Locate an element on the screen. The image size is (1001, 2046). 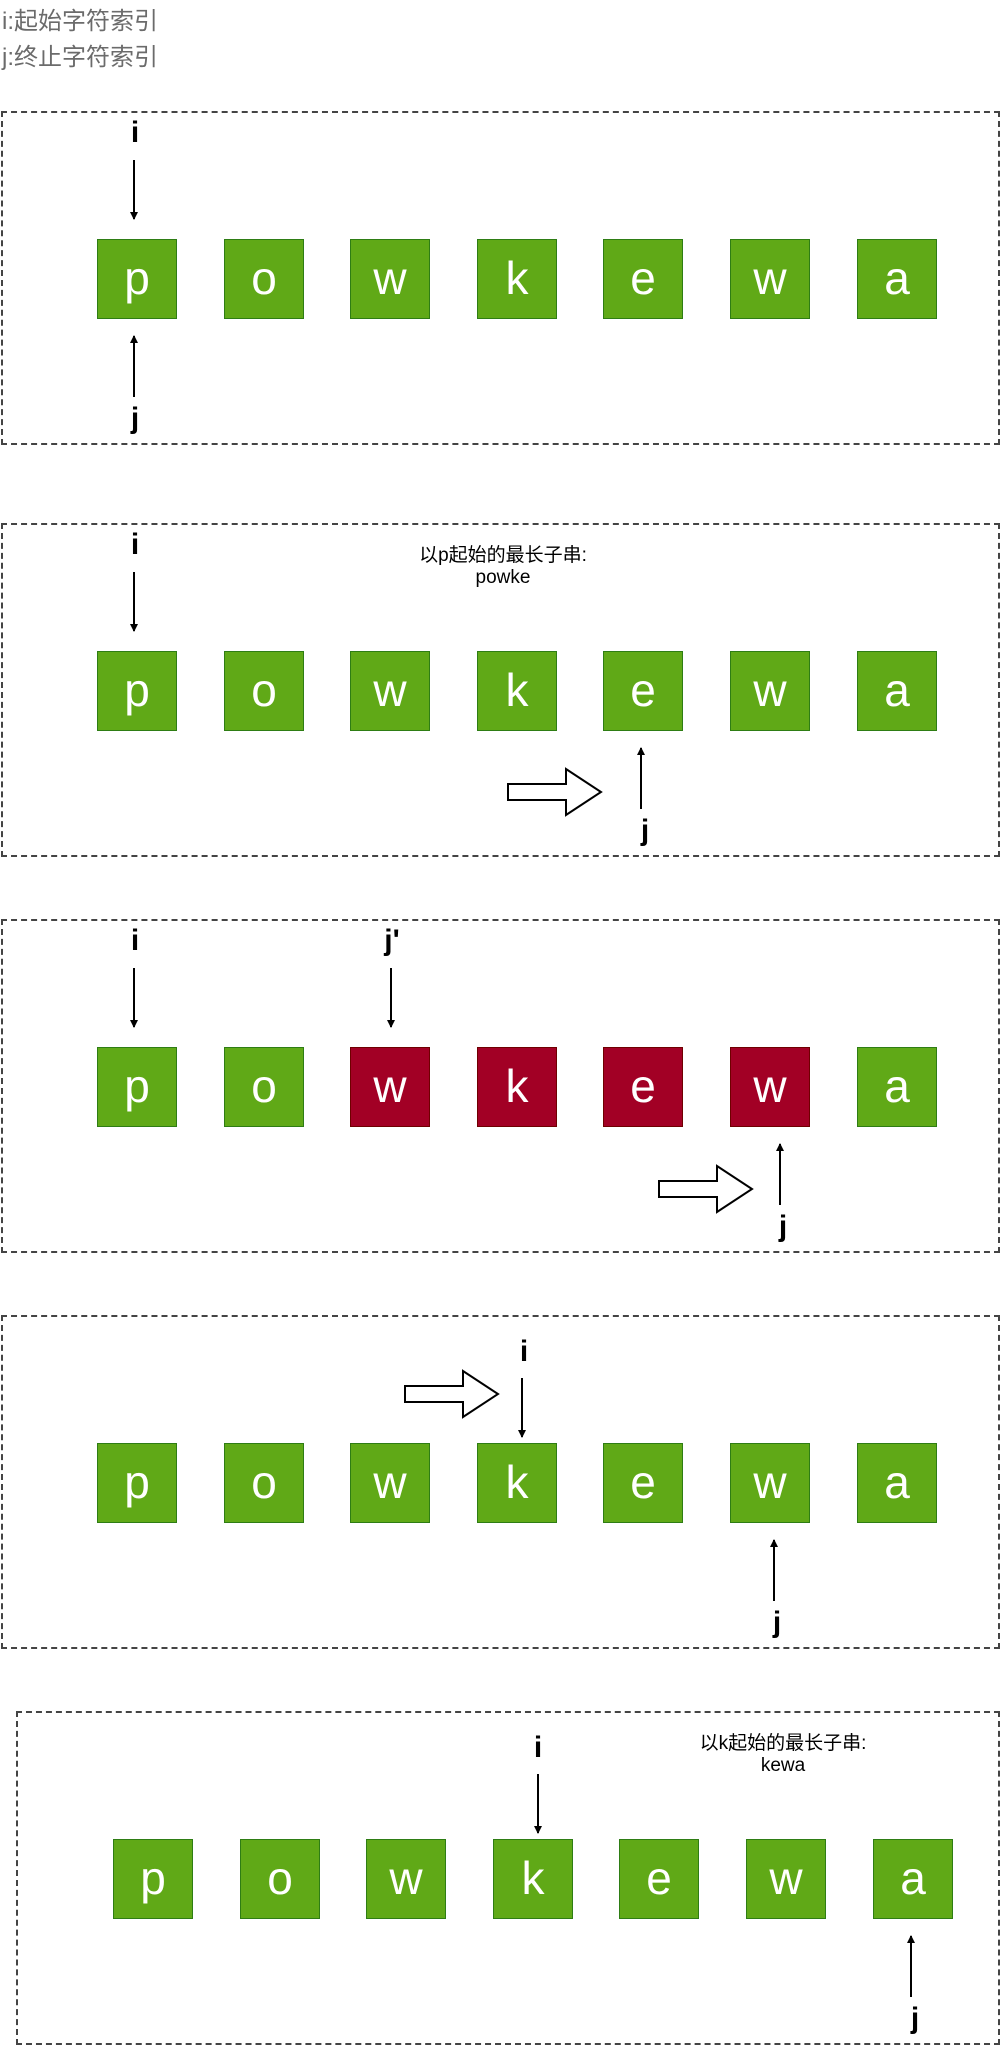
note-value: powke is located at coordinates (503, 577).